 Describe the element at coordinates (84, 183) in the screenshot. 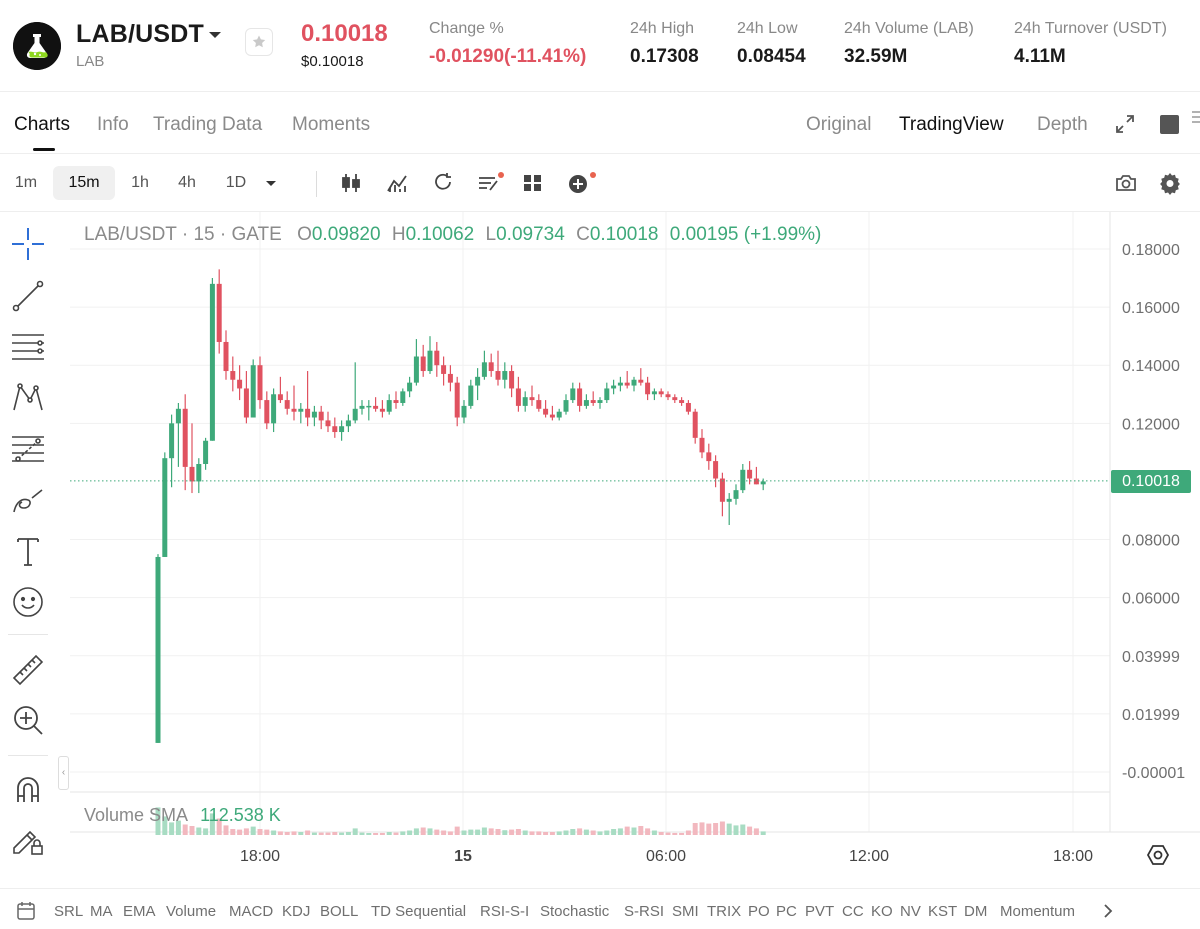

I see `interval-15m: 15m` at that location.